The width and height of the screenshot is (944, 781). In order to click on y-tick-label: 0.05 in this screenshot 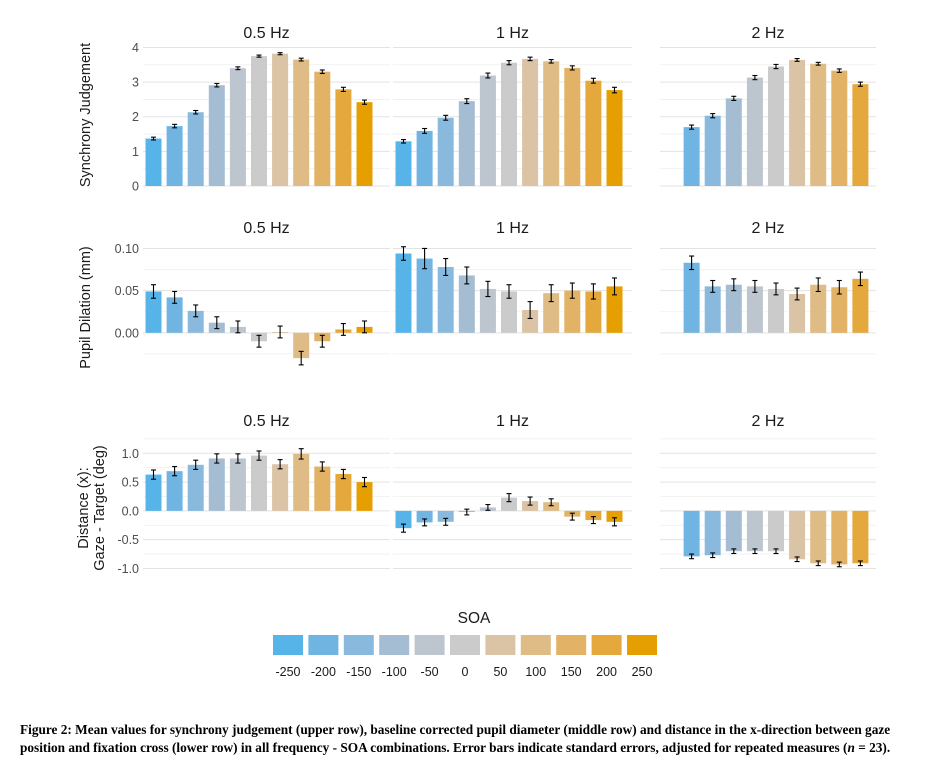, I will do `click(127, 291)`.